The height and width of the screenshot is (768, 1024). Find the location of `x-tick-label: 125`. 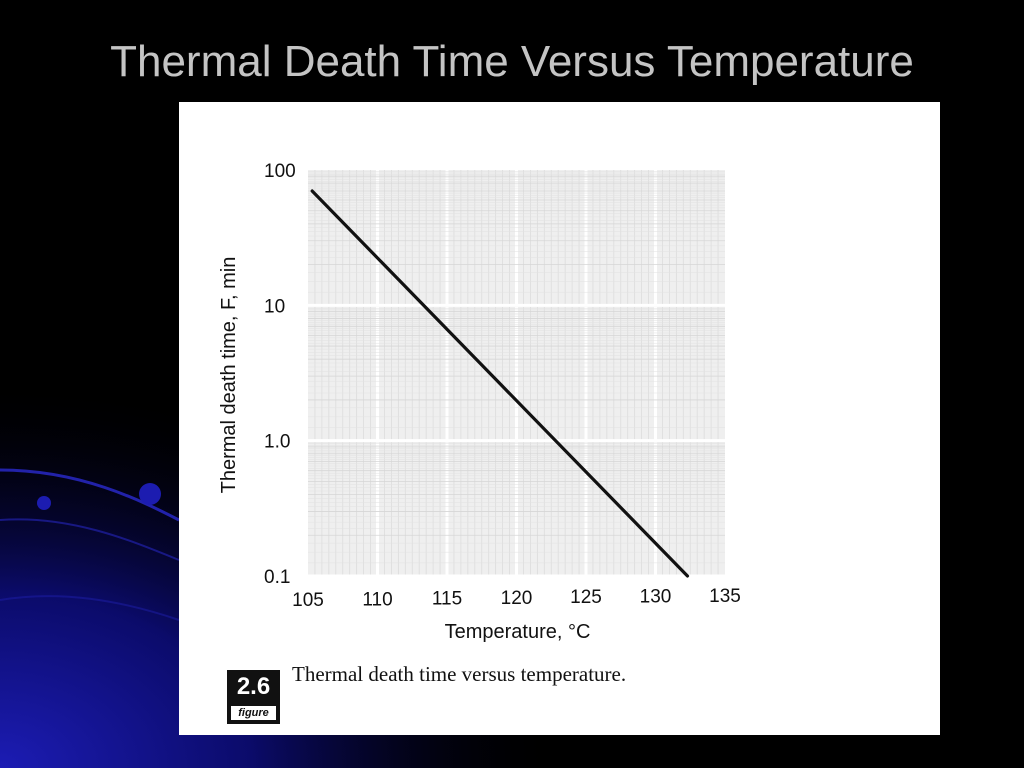

x-tick-label: 125 is located at coordinates (586, 597).